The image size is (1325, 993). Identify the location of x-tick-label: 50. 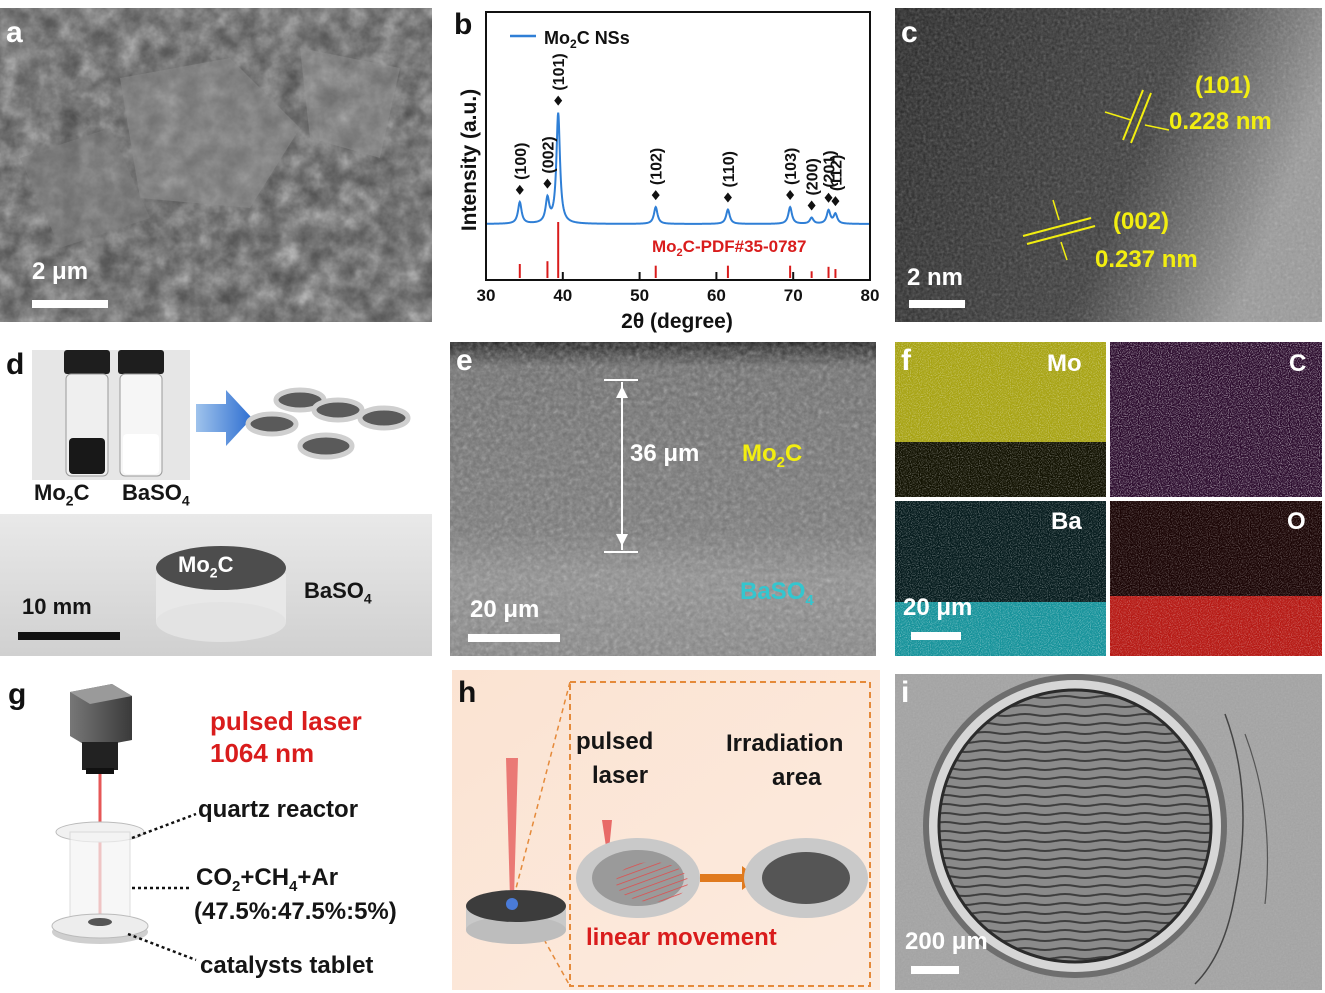
(639, 295).